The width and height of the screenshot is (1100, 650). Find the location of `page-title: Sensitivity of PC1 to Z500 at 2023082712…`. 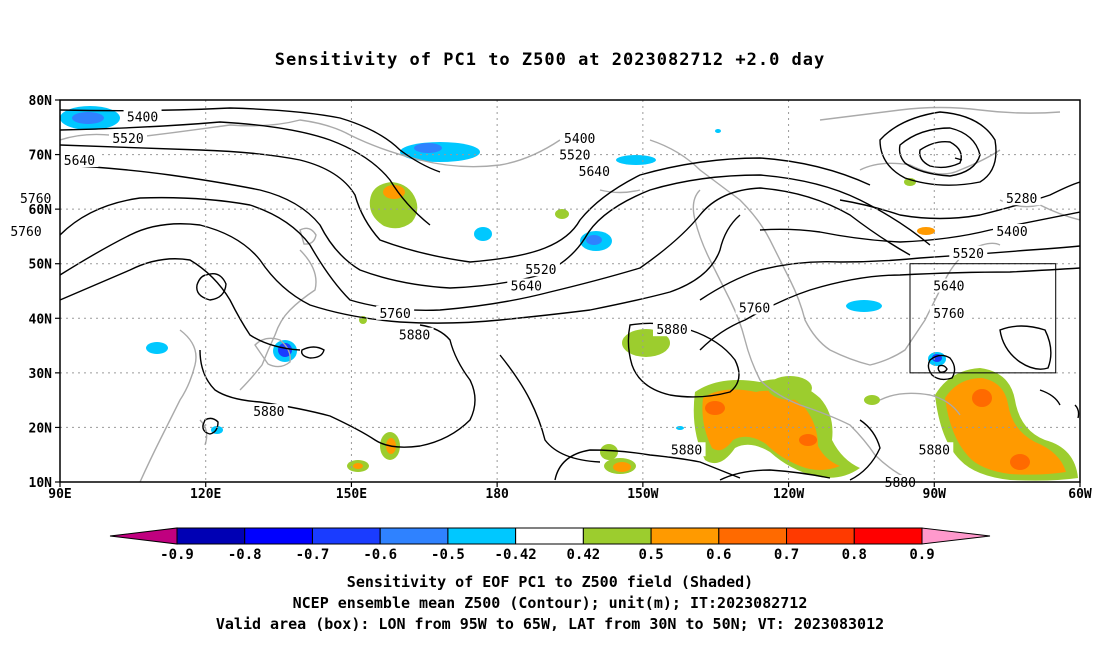

page-title: Sensitivity of PC1 to Z500 at 2023082712… is located at coordinates (550, 60).